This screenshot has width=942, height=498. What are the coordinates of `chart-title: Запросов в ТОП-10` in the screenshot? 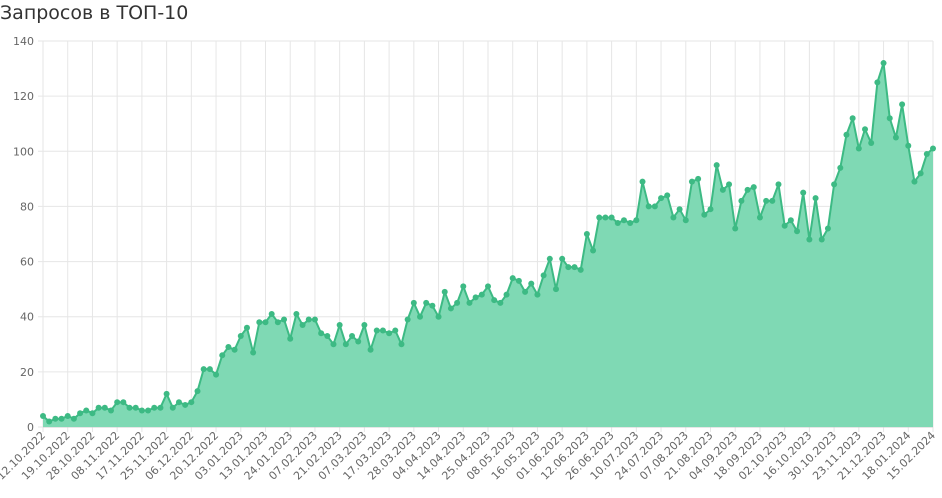 It's located at (94, 13).